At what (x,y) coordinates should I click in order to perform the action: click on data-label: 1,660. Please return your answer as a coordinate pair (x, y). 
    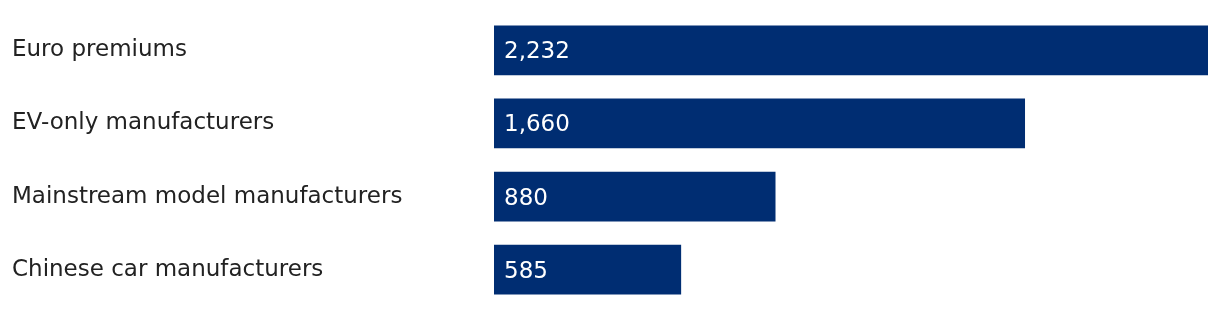
    Looking at the image, I should click on (537, 123).